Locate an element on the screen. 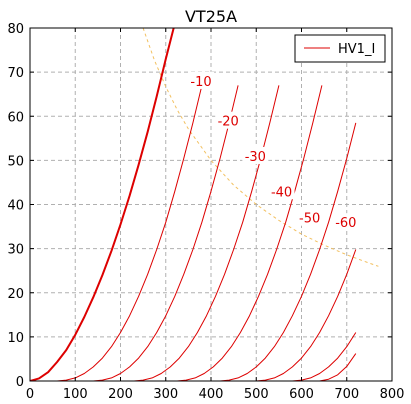  curve-label: -50 is located at coordinates (309, 219).